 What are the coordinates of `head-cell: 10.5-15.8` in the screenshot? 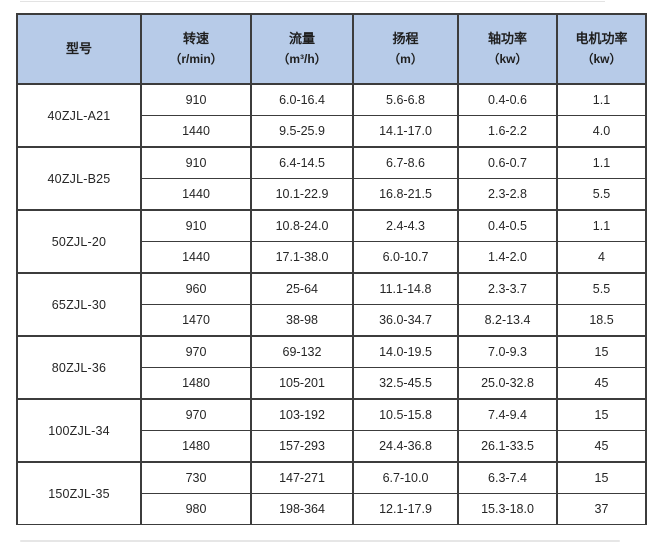 It's located at (405, 414).